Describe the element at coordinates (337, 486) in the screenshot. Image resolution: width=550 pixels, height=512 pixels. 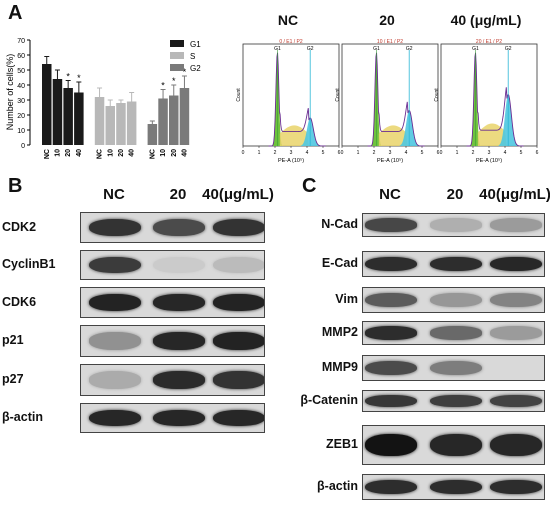
I see `blot-label-β-actin: β-actin` at that location.